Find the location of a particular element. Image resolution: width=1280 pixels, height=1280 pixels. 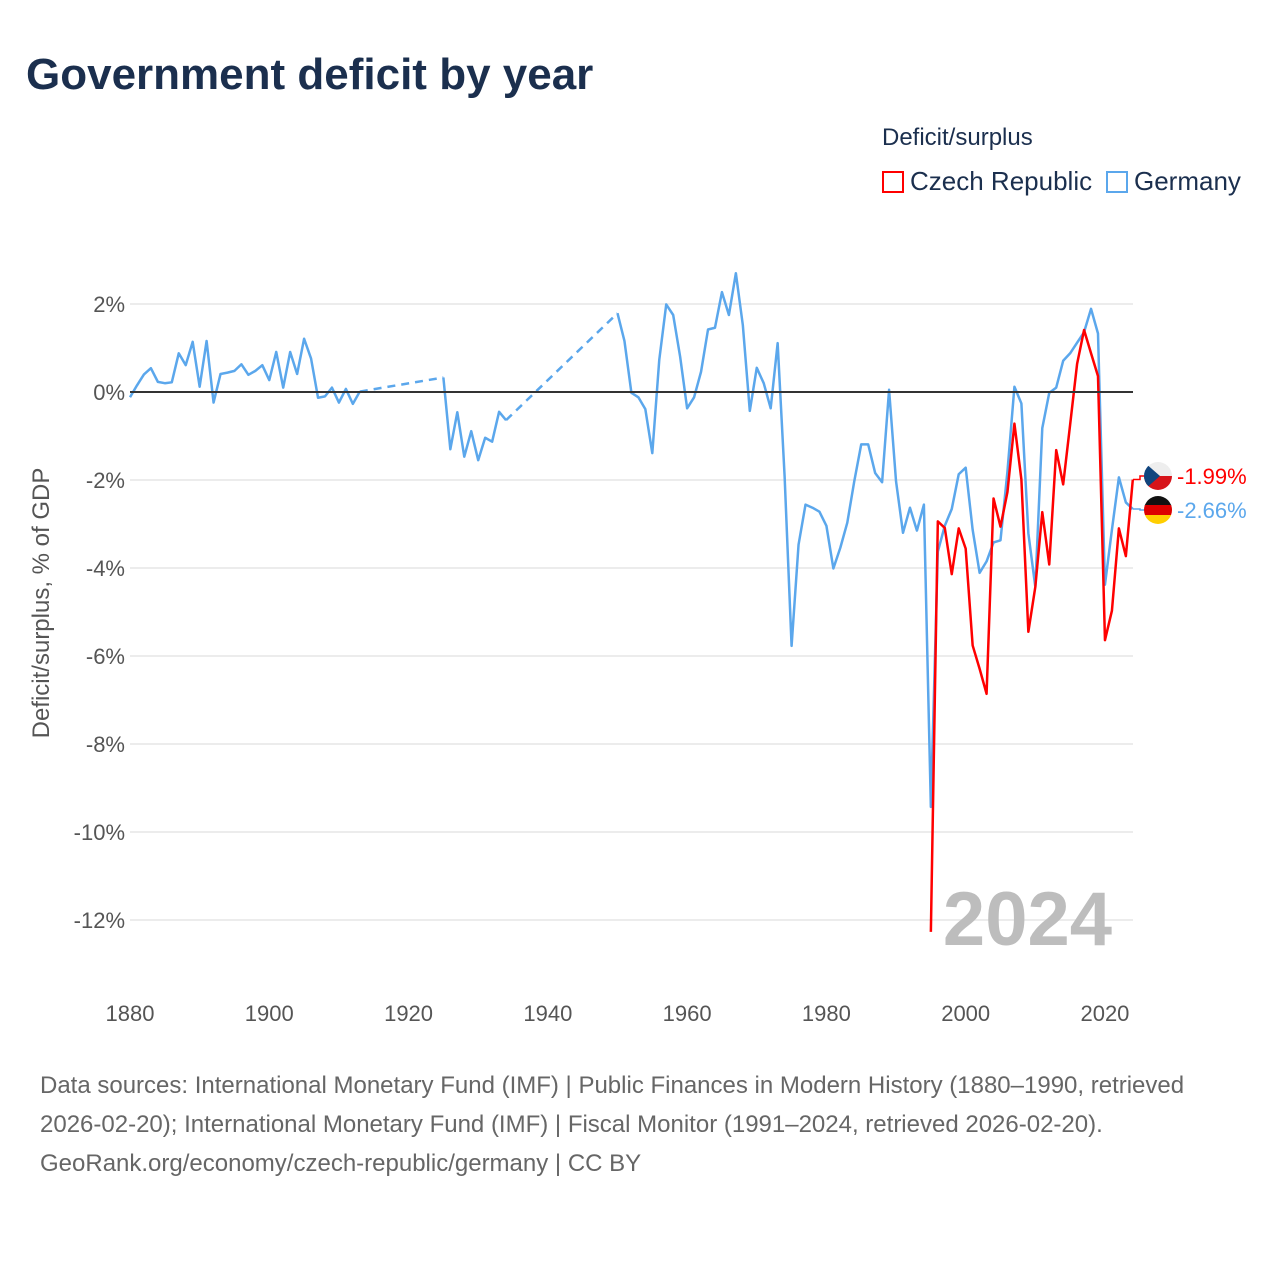

series-line-czech-republic is located at coordinates (1032, 630).